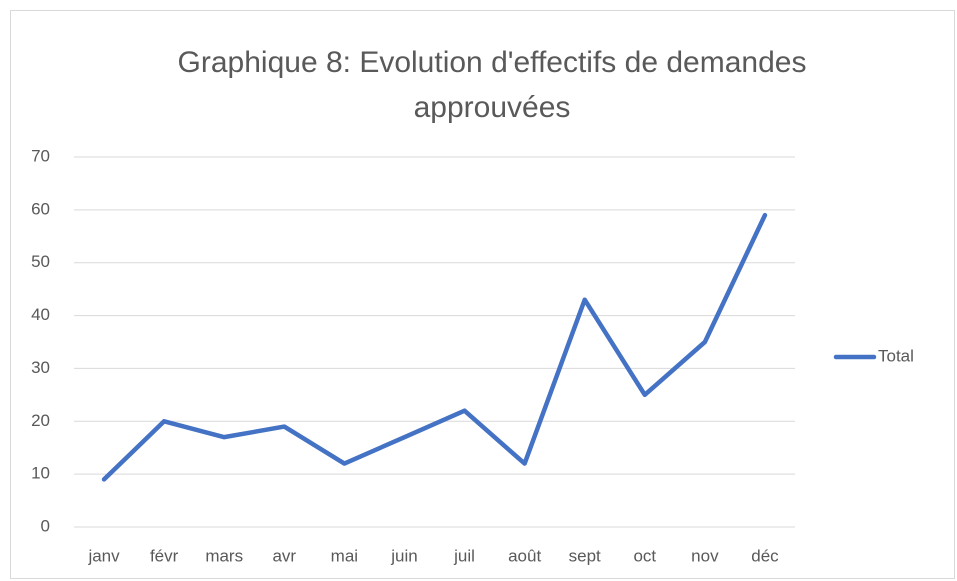 Image resolution: width=957 pixels, height=581 pixels. What do you see at coordinates (403, 555) in the screenshot?
I see `x-tick-label: juin` at bounding box center [403, 555].